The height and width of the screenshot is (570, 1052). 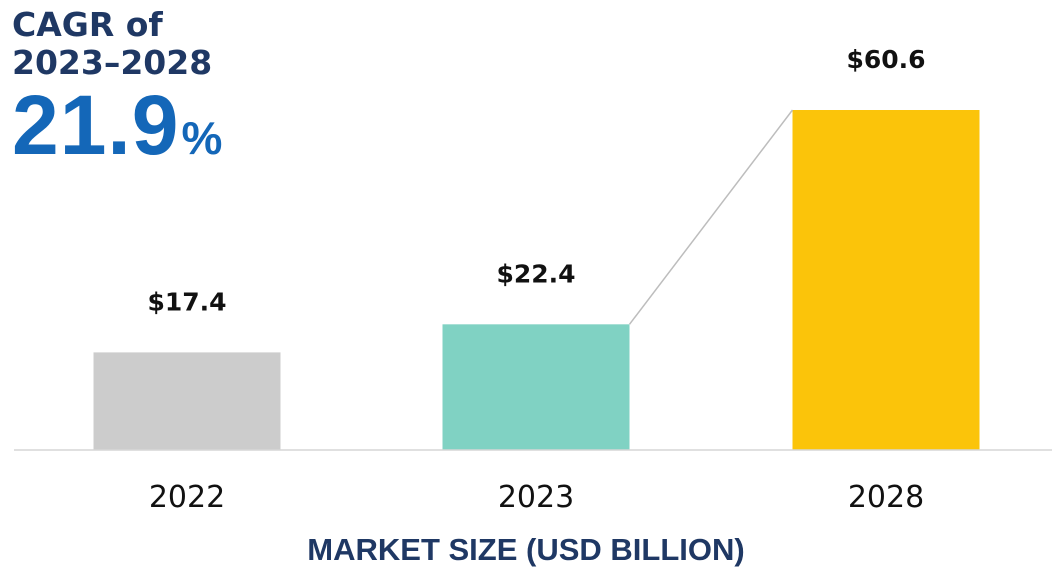 I want to click on x-tick-label-2023: 2023, so click(x=536, y=497).